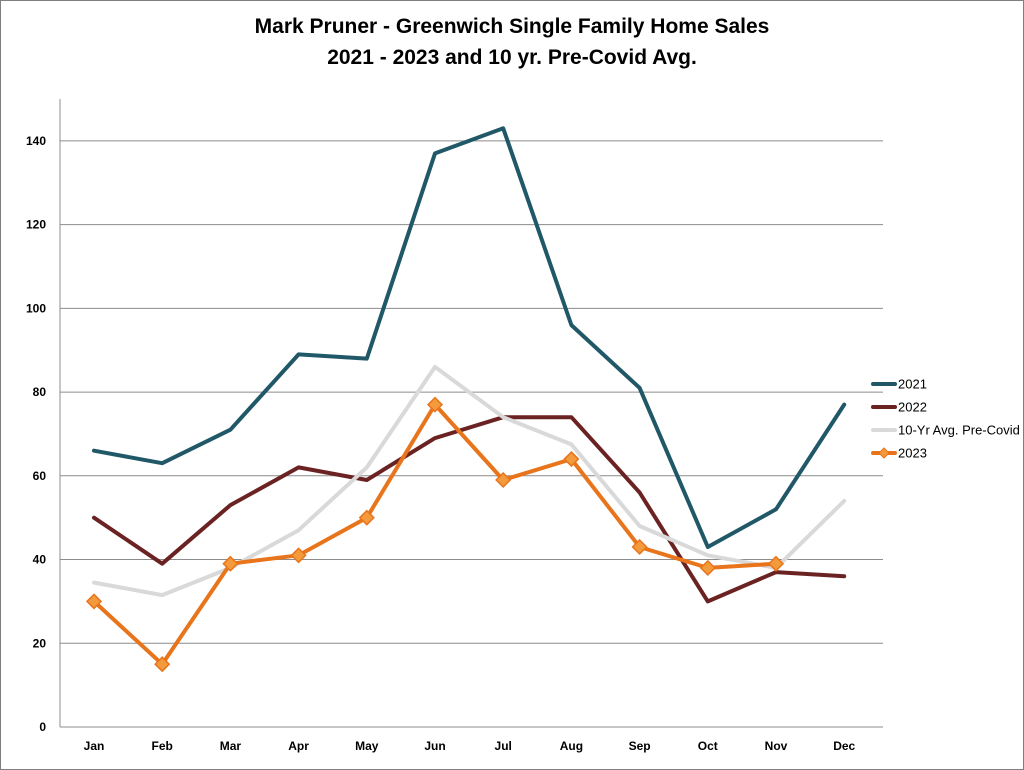 The width and height of the screenshot is (1024, 770). Describe the element at coordinates (42, 727) in the screenshot. I see `y-tick-label-0: 0` at that location.